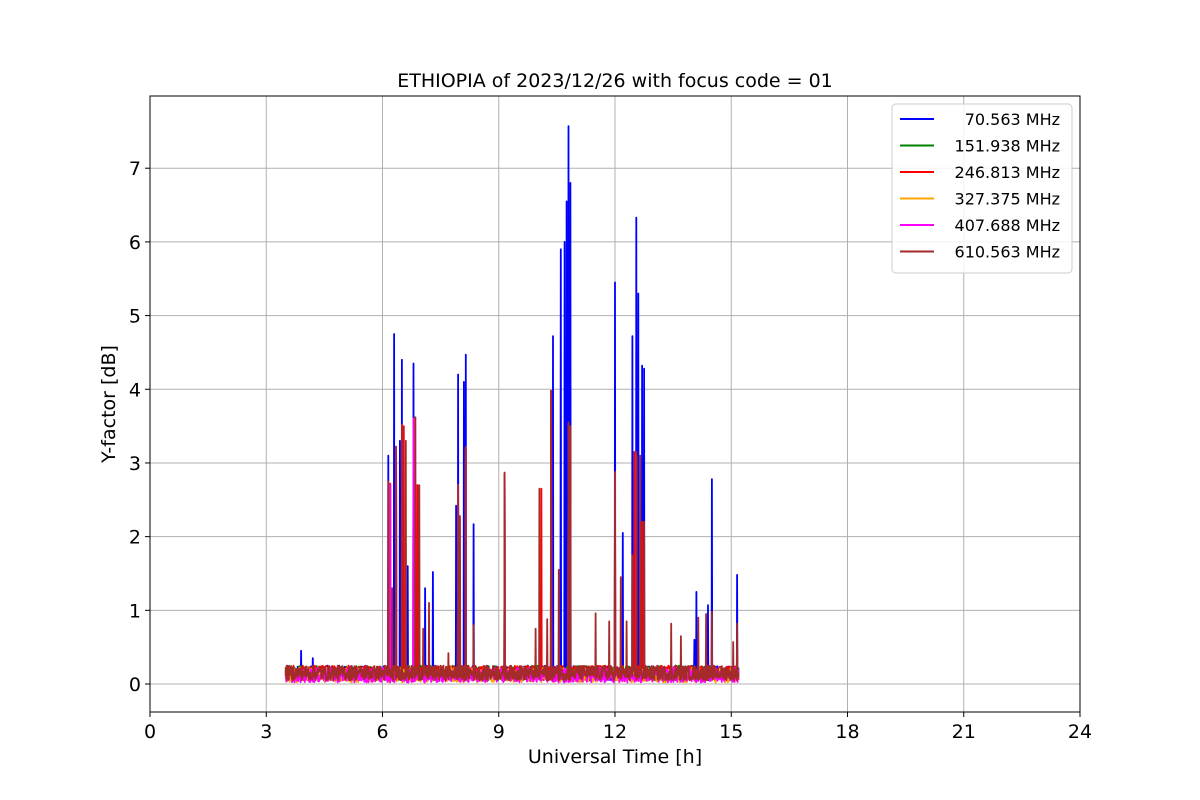 The width and height of the screenshot is (1200, 800). What do you see at coordinates (615, 757) in the screenshot?
I see `x-axis-label: Universal Time [h]` at bounding box center [615, 757].